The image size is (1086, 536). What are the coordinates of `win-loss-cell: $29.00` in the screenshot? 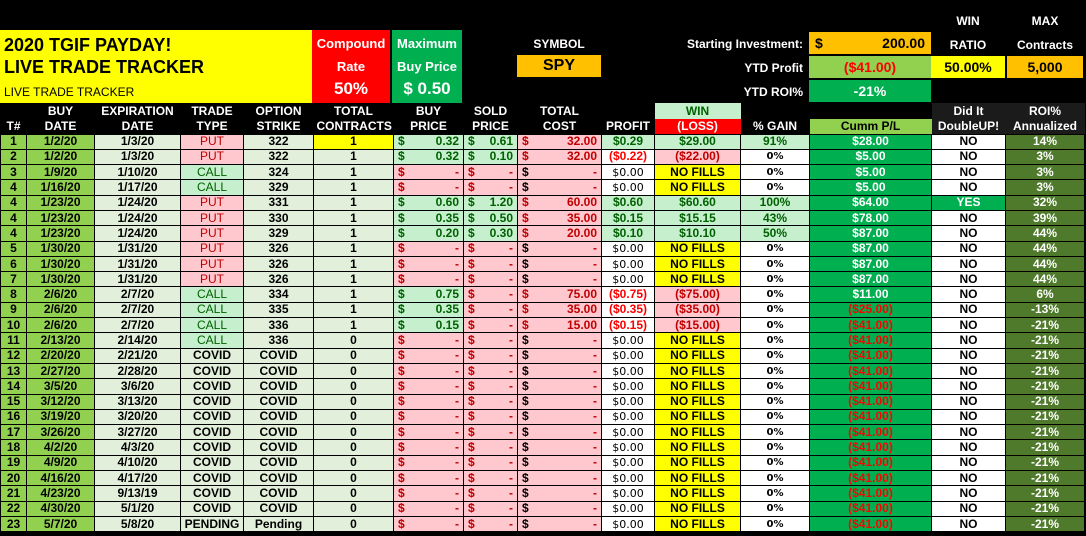 It's located at (697, 141).